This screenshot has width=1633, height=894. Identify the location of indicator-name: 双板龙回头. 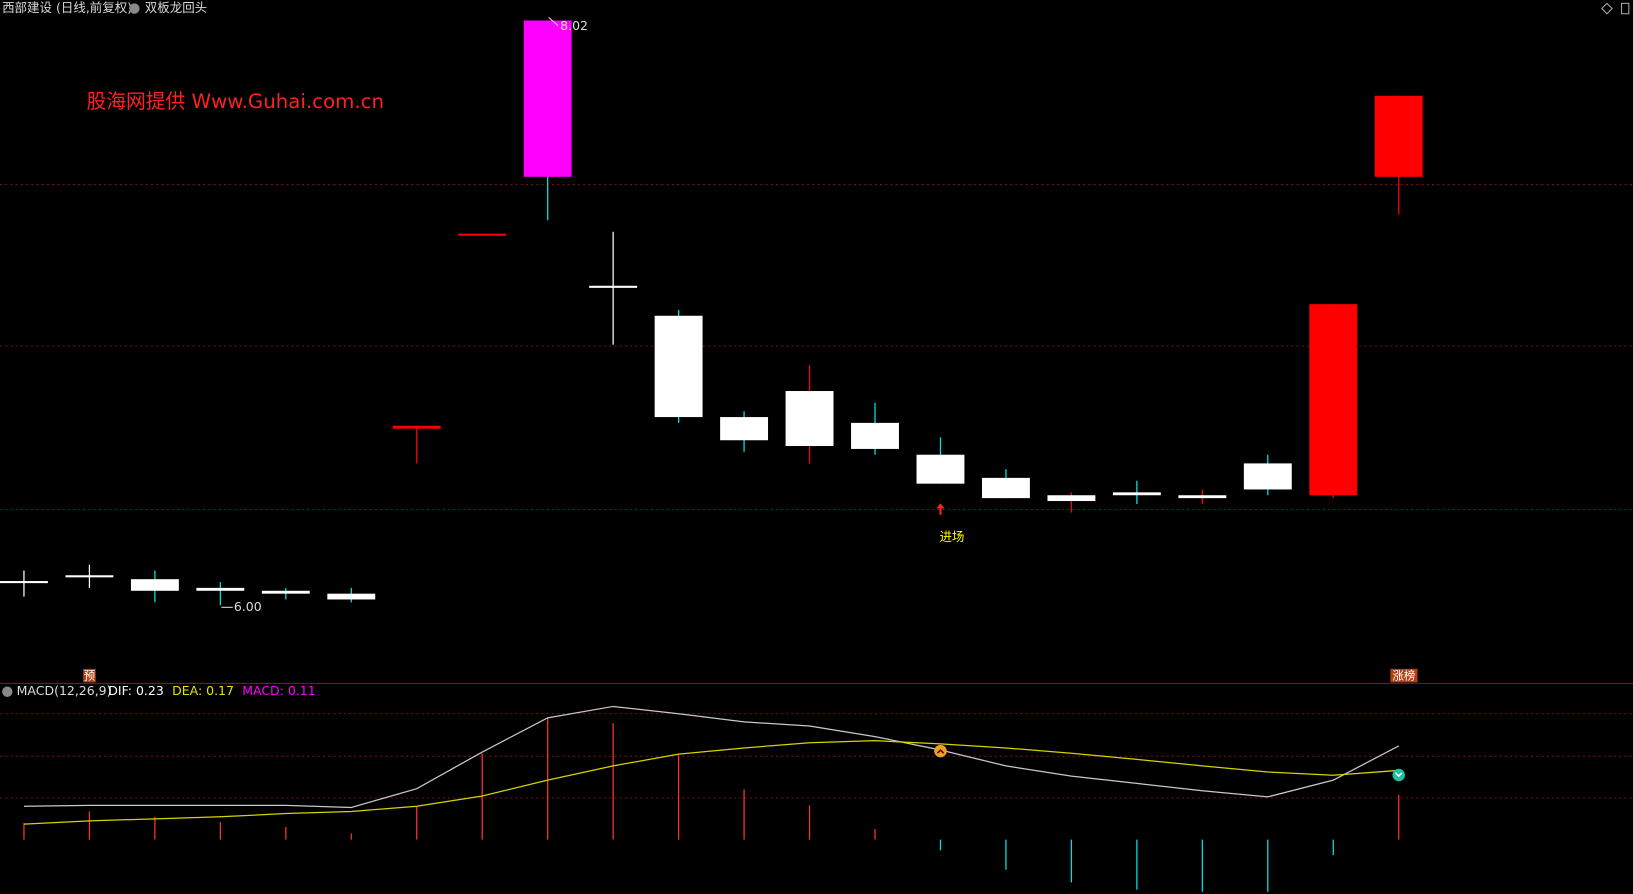
(176, 7).